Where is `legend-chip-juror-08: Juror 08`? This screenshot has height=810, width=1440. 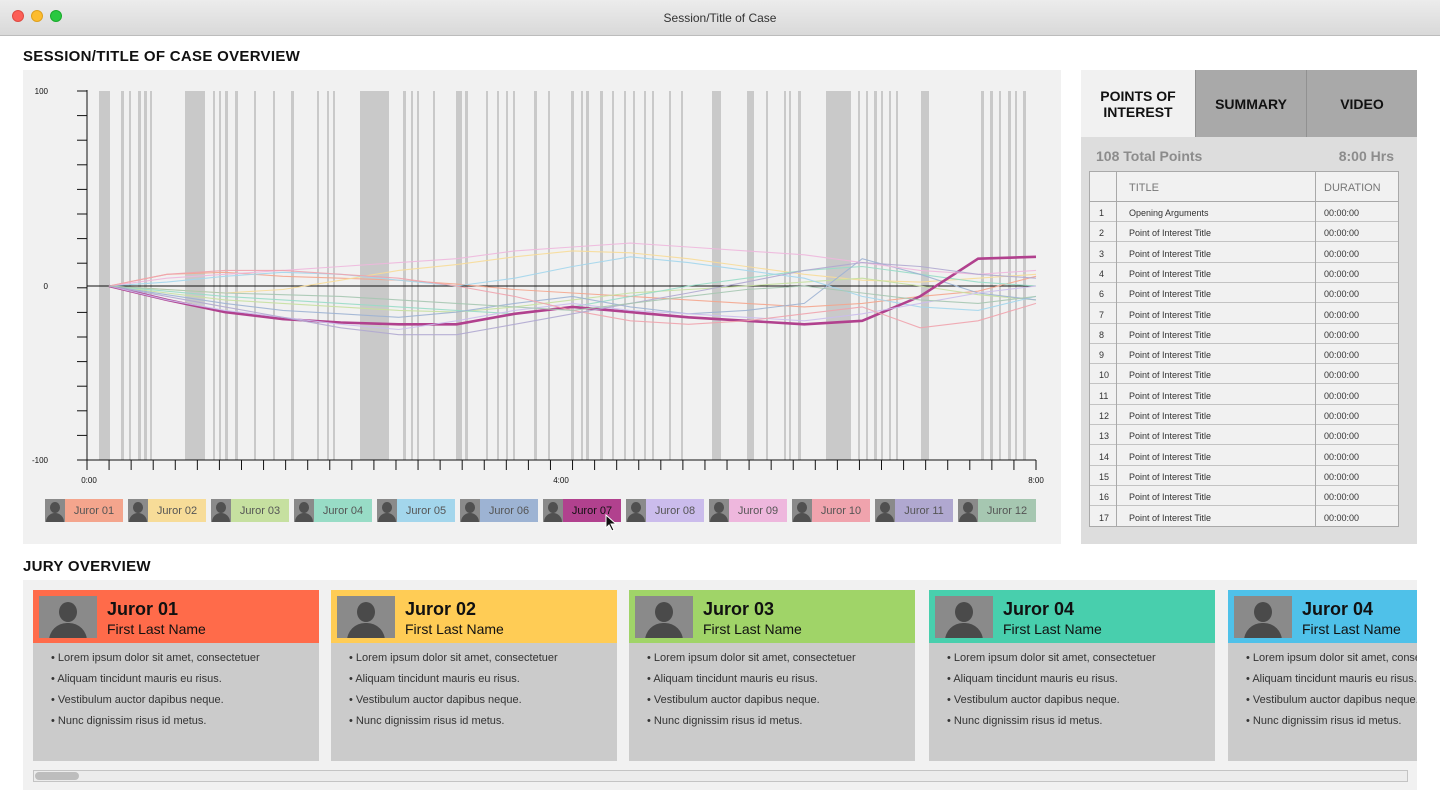 legend-chip-juror-08: Juror 08 is located at coordinates (665, 510).